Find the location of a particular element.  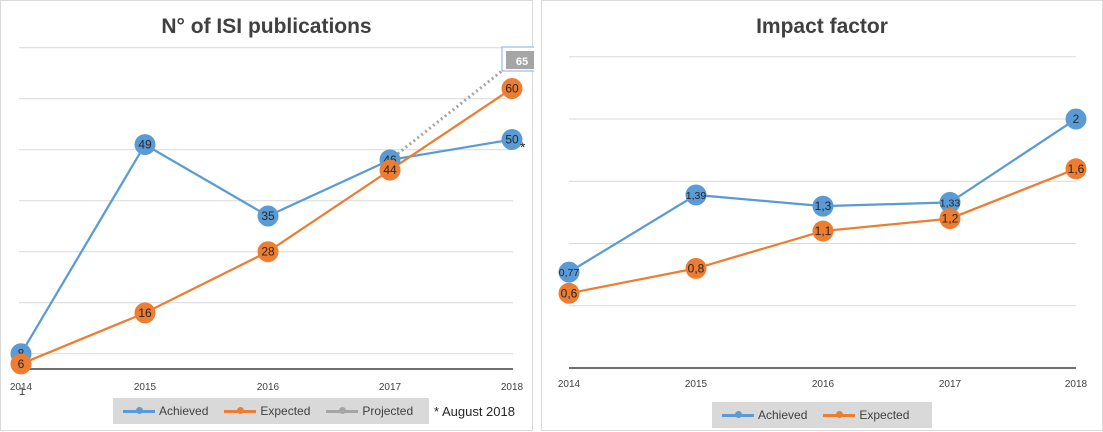

asterisk-note: * is located at coordinates (523, 147).